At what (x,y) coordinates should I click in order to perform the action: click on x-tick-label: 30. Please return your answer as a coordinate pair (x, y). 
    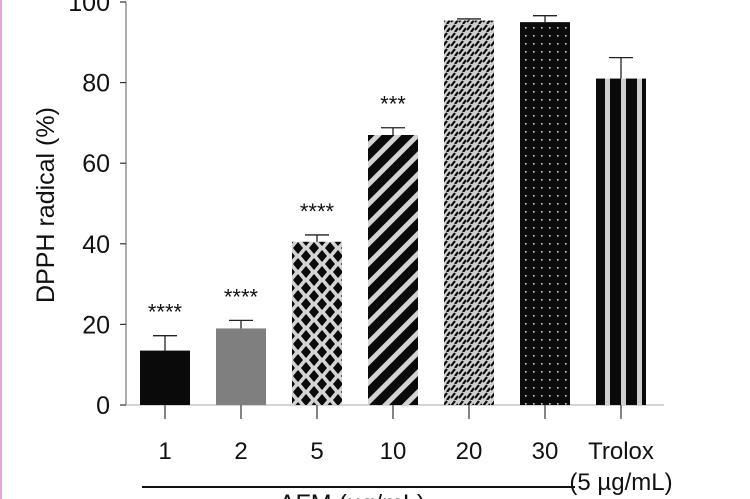
    Looking at the image, I should click on (545, 451).